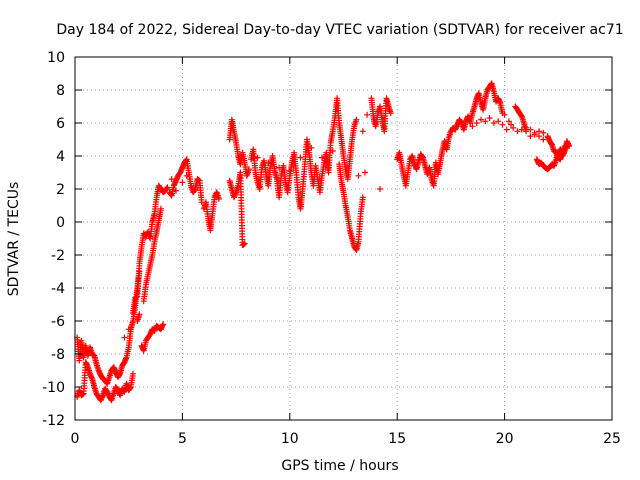 This screenshot has width=640, height=480. I want to click on y-tick-label: 2, so click(60, 190).